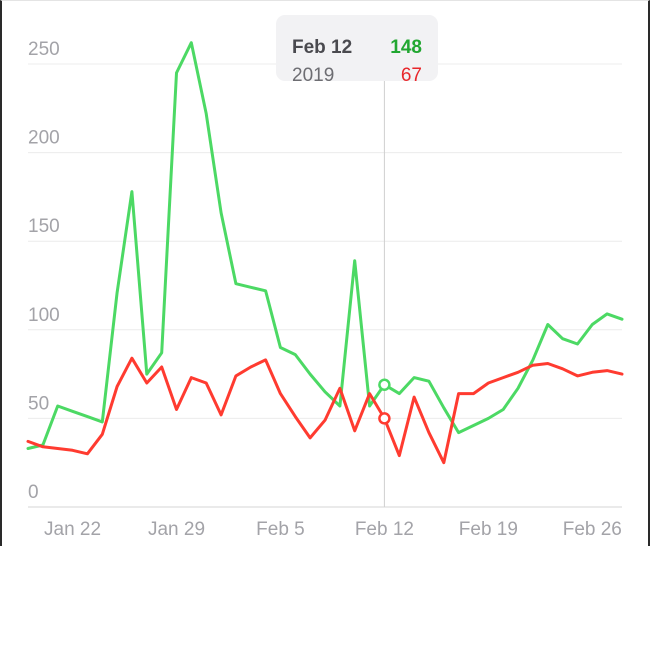  Describe the element at coordinates (592, 529) in the screenshot. I see `x-tick-label: Feb 26` at that location.